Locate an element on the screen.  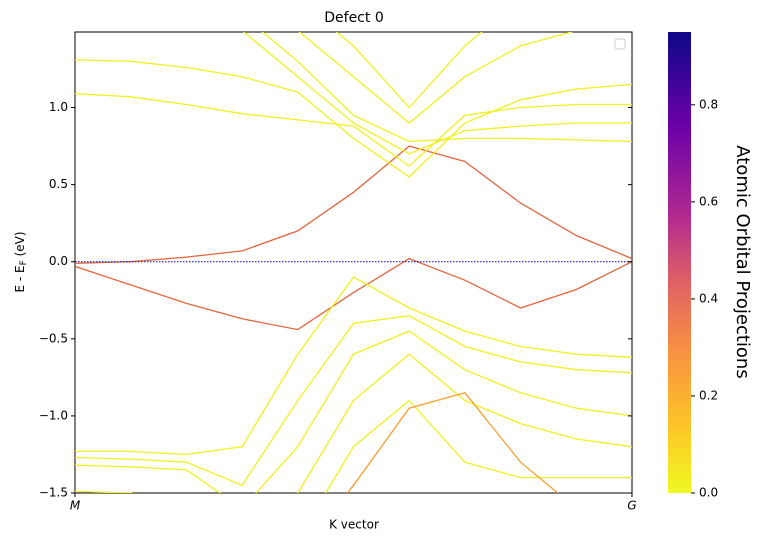
colorbar-tick-label: 0.0 is located at coordinates (708, 493).